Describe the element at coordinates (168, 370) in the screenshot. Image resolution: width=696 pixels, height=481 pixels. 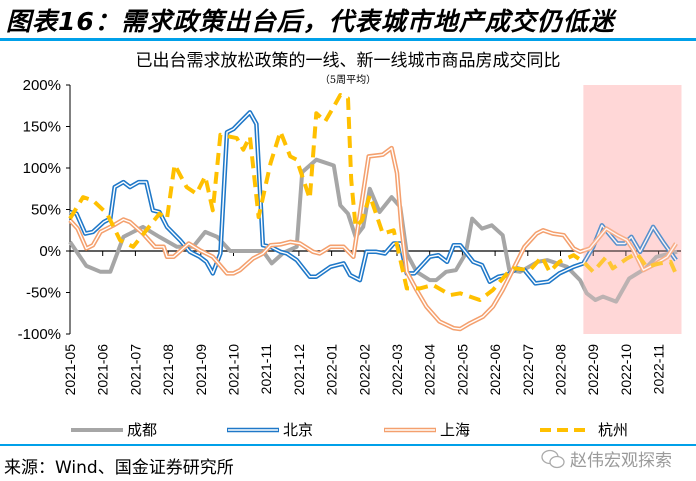
I see `x-tick-label: 2021-08` at that location.